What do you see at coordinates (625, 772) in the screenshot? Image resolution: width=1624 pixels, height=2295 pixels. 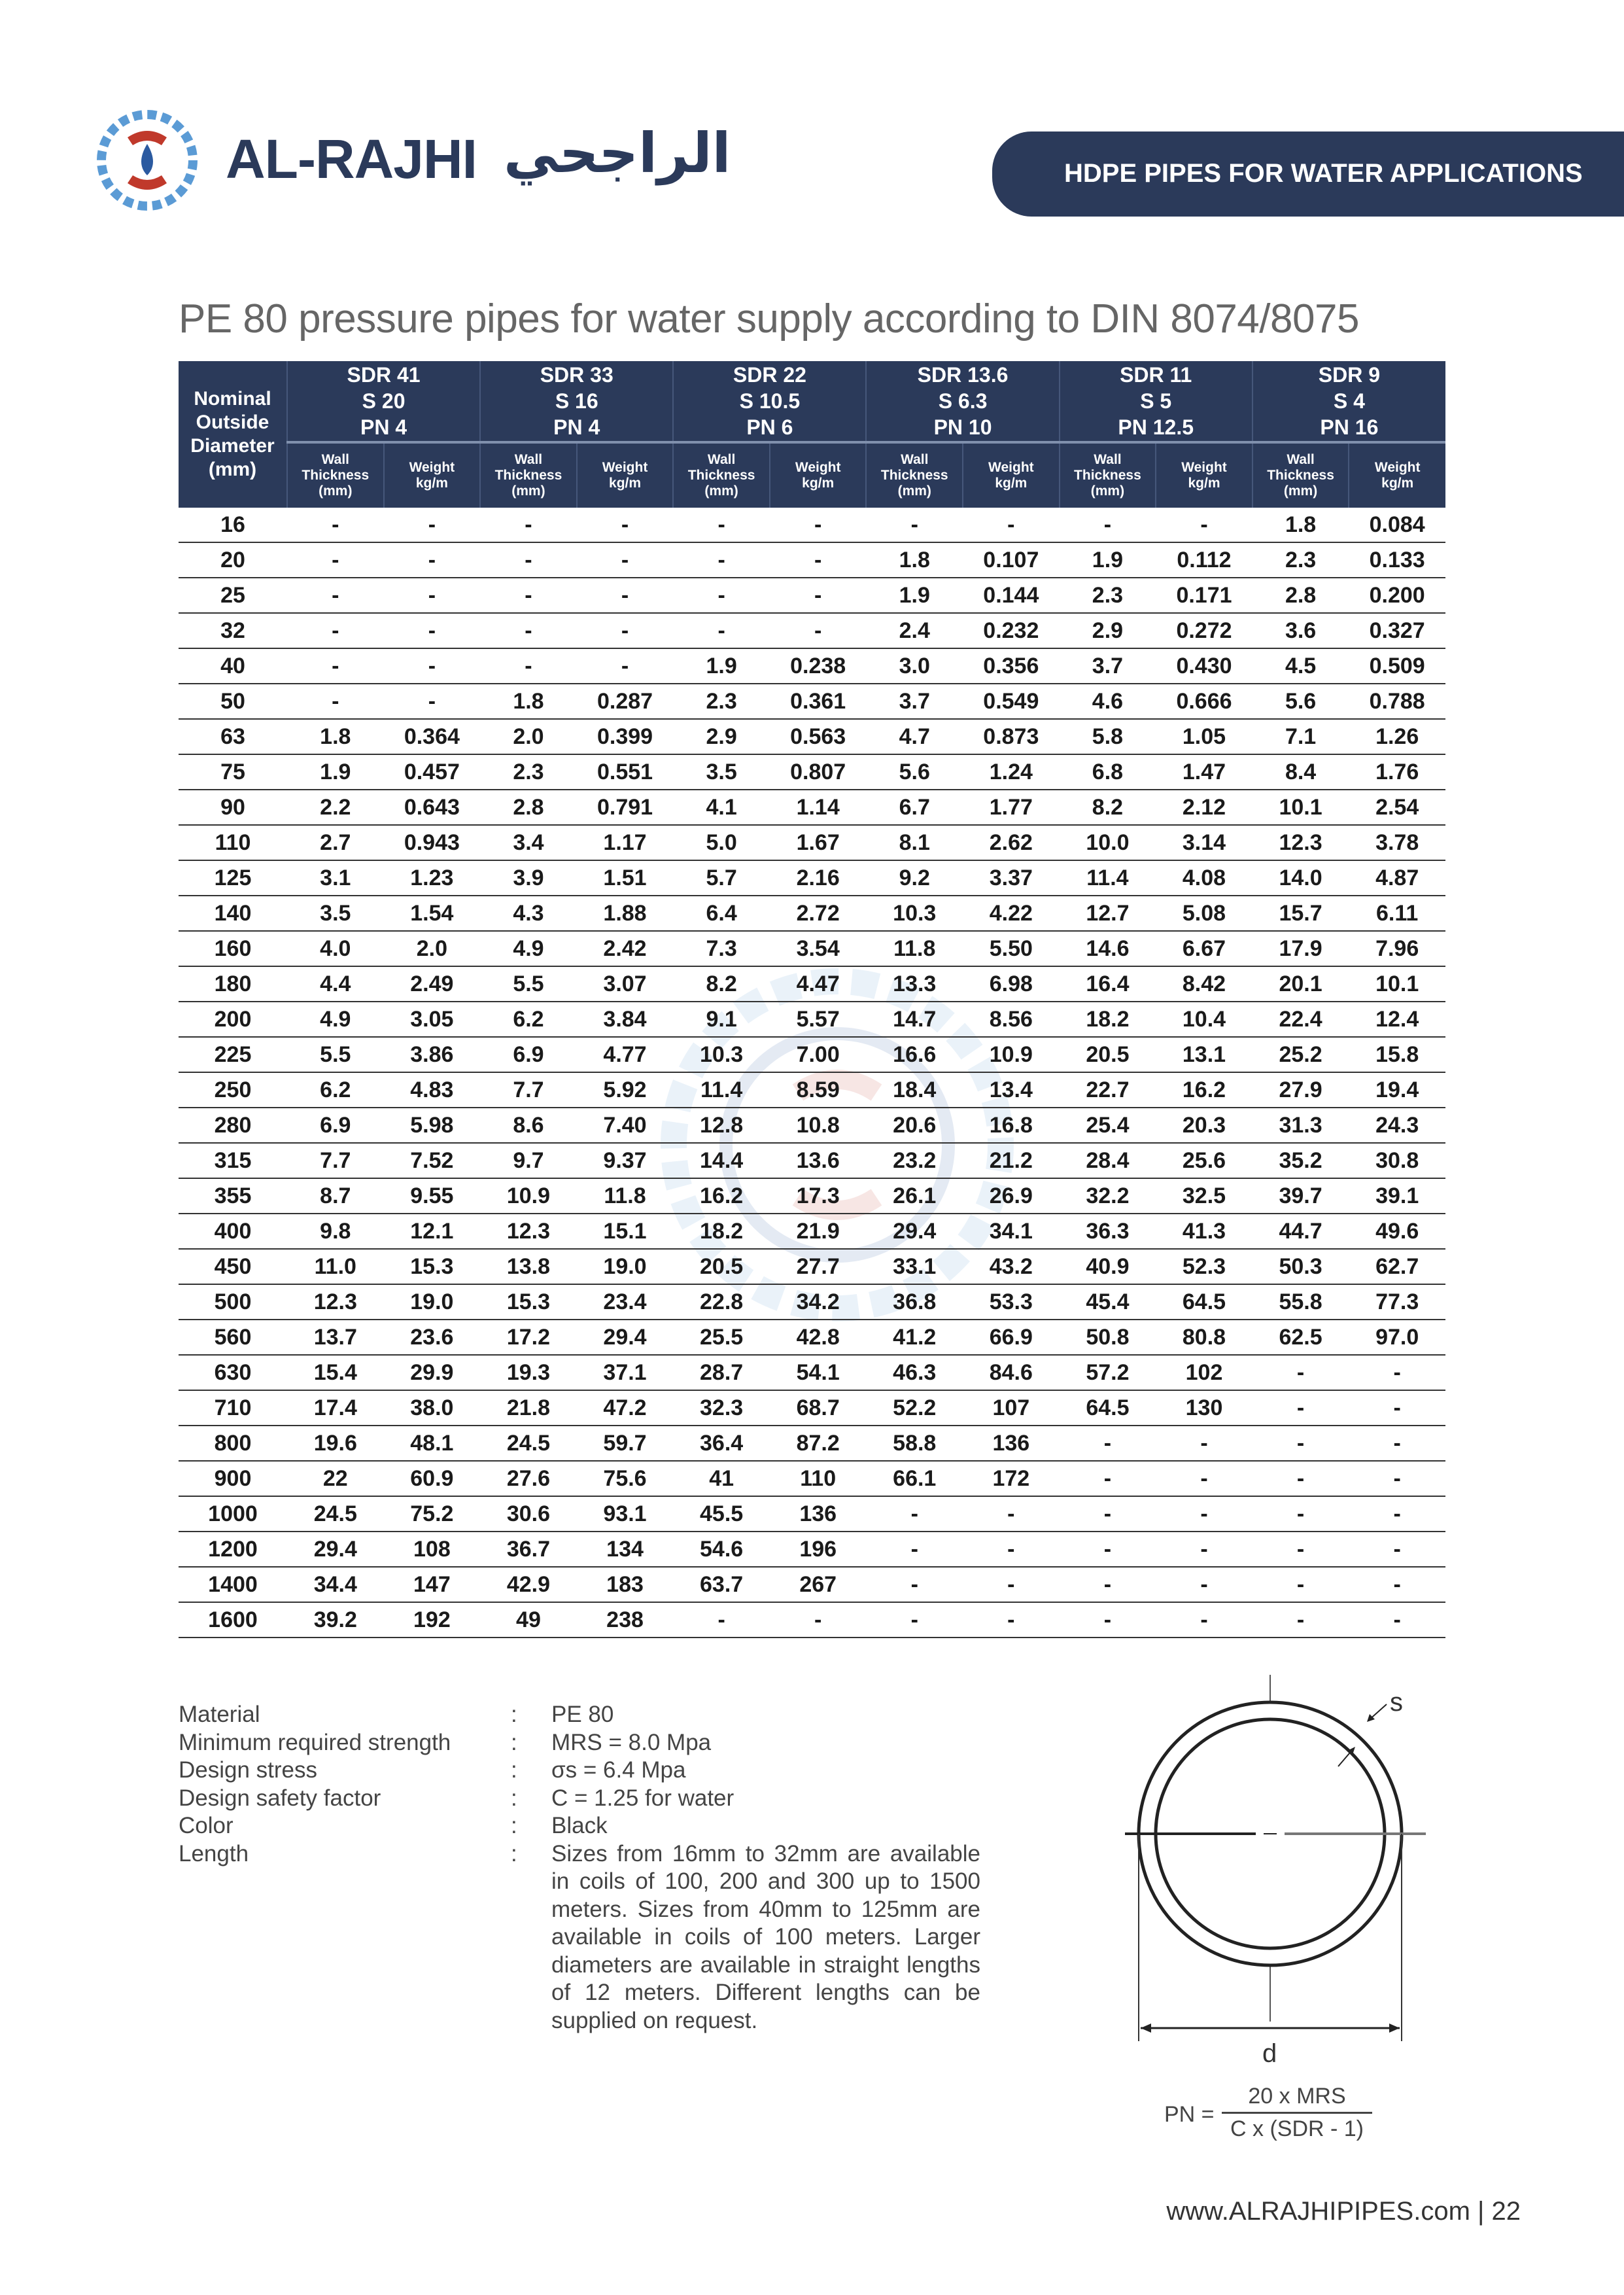 I see `weight-cell: 0.551` at bounding box center [625, 772].